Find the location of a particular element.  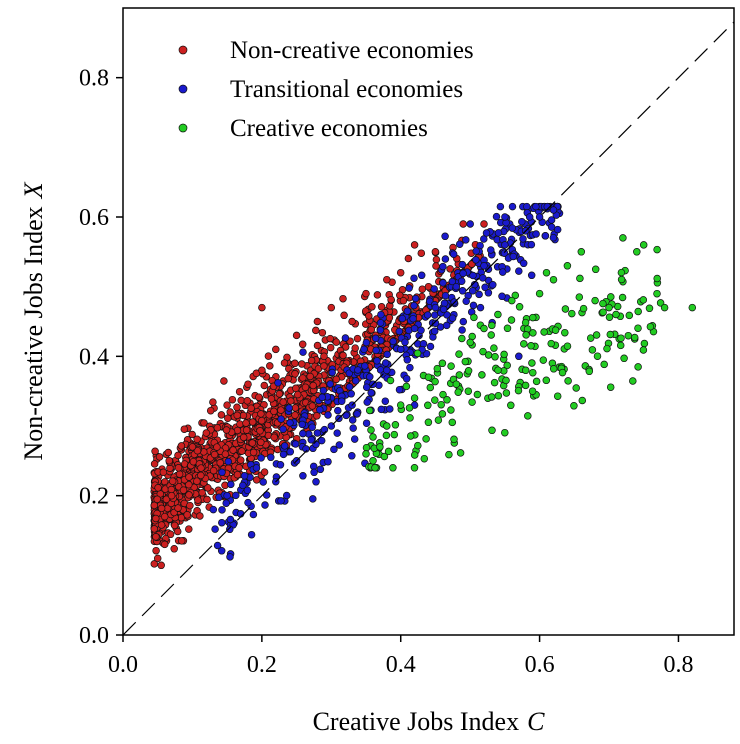

x-tick-label: 0.0 is located at coordinates (123, 665).